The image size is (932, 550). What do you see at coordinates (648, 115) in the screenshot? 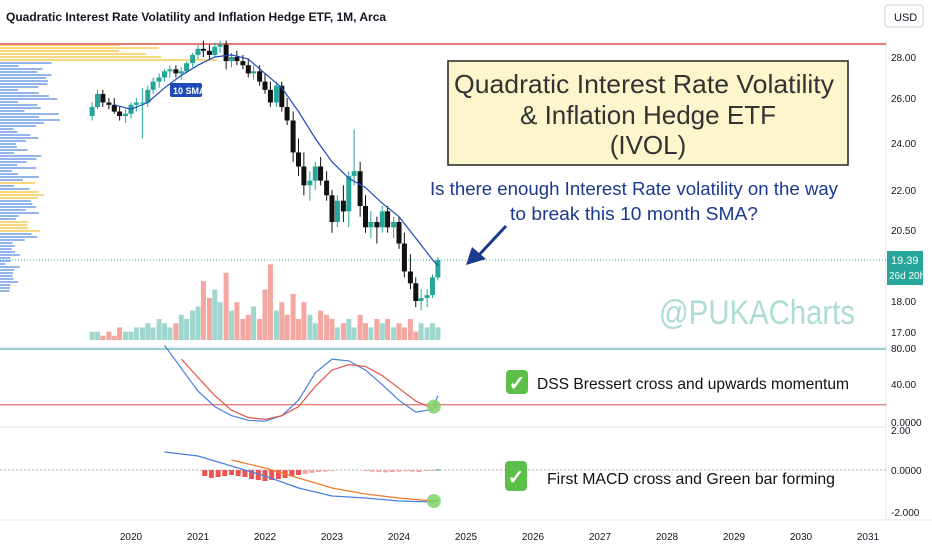
I see `title-box-line2: & Inflation Hedge ETF` at bounding box center [648, 115].